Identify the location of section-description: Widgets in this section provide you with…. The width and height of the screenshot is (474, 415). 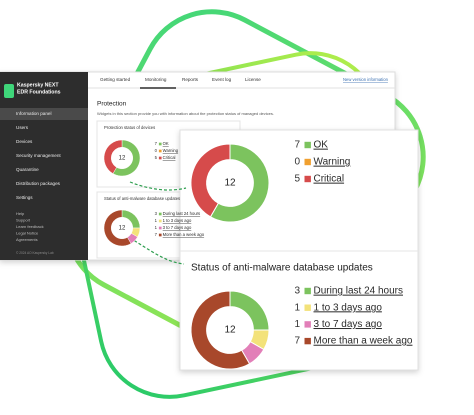
(185, 113).